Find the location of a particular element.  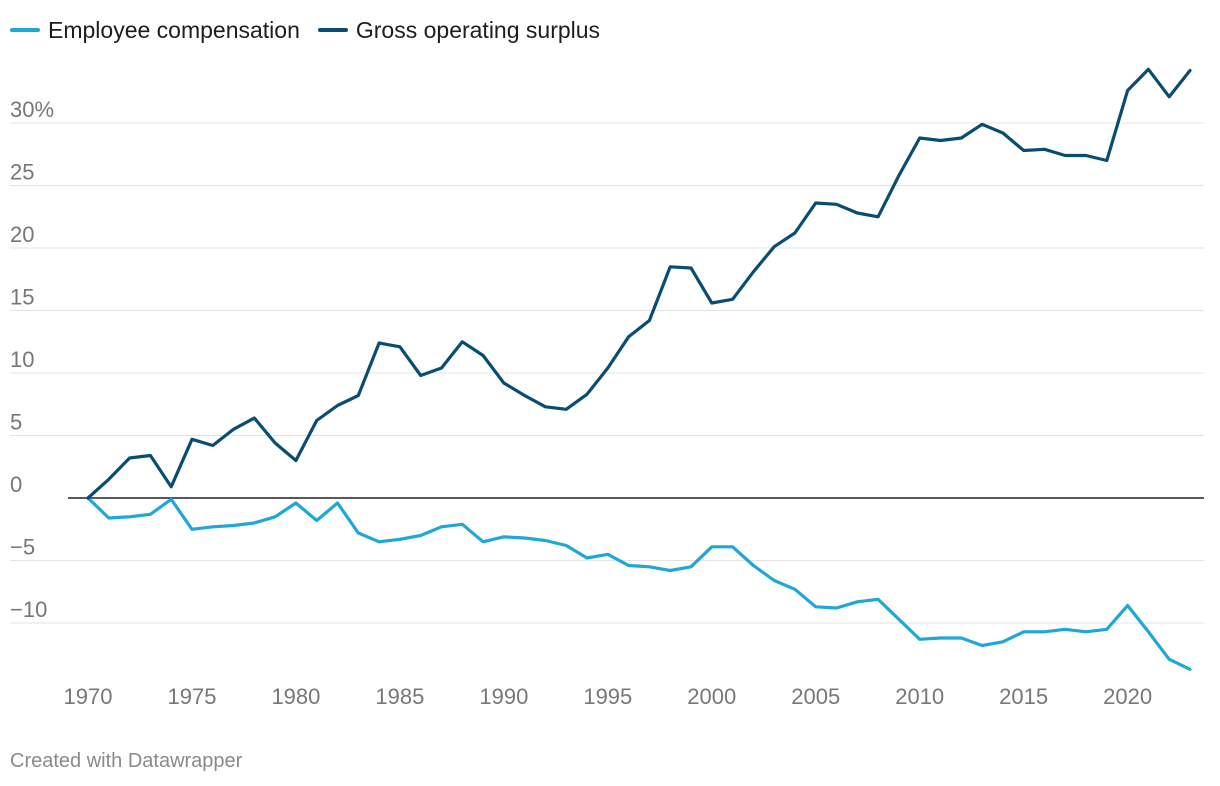

y-tick-label: 25 is located at coordinates (22, 172).